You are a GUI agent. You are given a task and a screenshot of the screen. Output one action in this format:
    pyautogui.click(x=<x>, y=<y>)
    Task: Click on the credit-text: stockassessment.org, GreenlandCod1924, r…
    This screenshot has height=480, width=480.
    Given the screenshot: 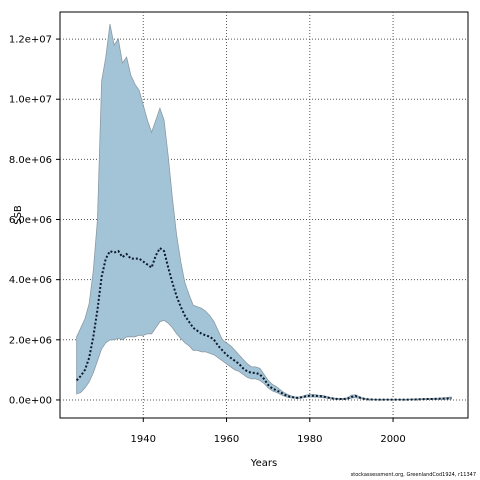 What is the action you would take?
    pyautogui.click(x=413, y=475)
    